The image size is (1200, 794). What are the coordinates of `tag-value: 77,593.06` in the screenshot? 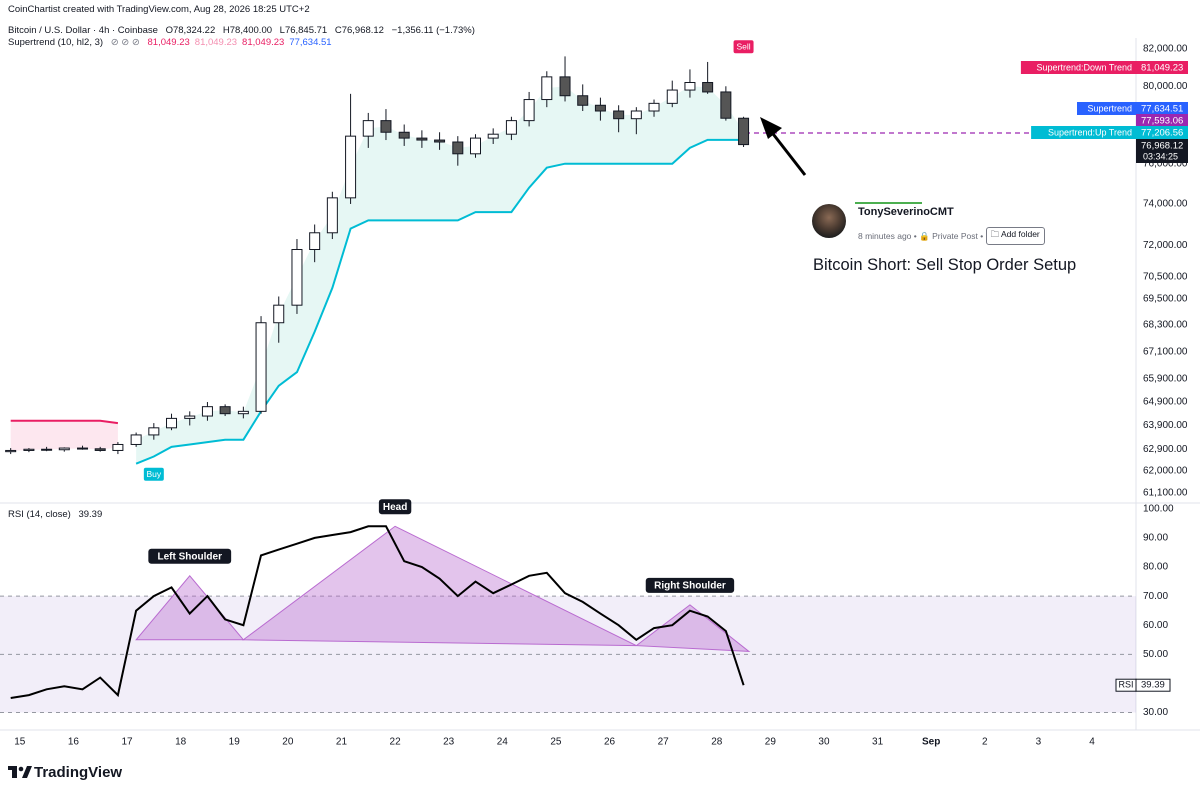 It's located at (1162, 121).